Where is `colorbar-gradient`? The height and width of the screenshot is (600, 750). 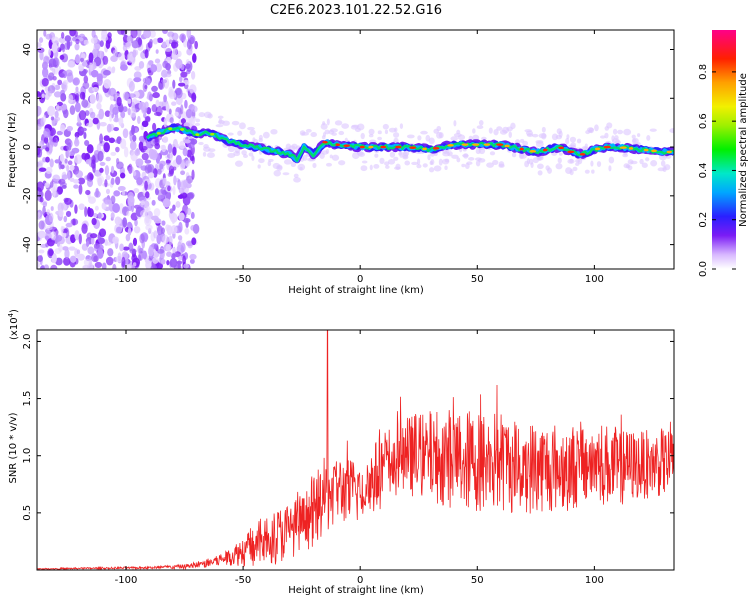
colorbar-gradient is located at coordinates (724, 149).